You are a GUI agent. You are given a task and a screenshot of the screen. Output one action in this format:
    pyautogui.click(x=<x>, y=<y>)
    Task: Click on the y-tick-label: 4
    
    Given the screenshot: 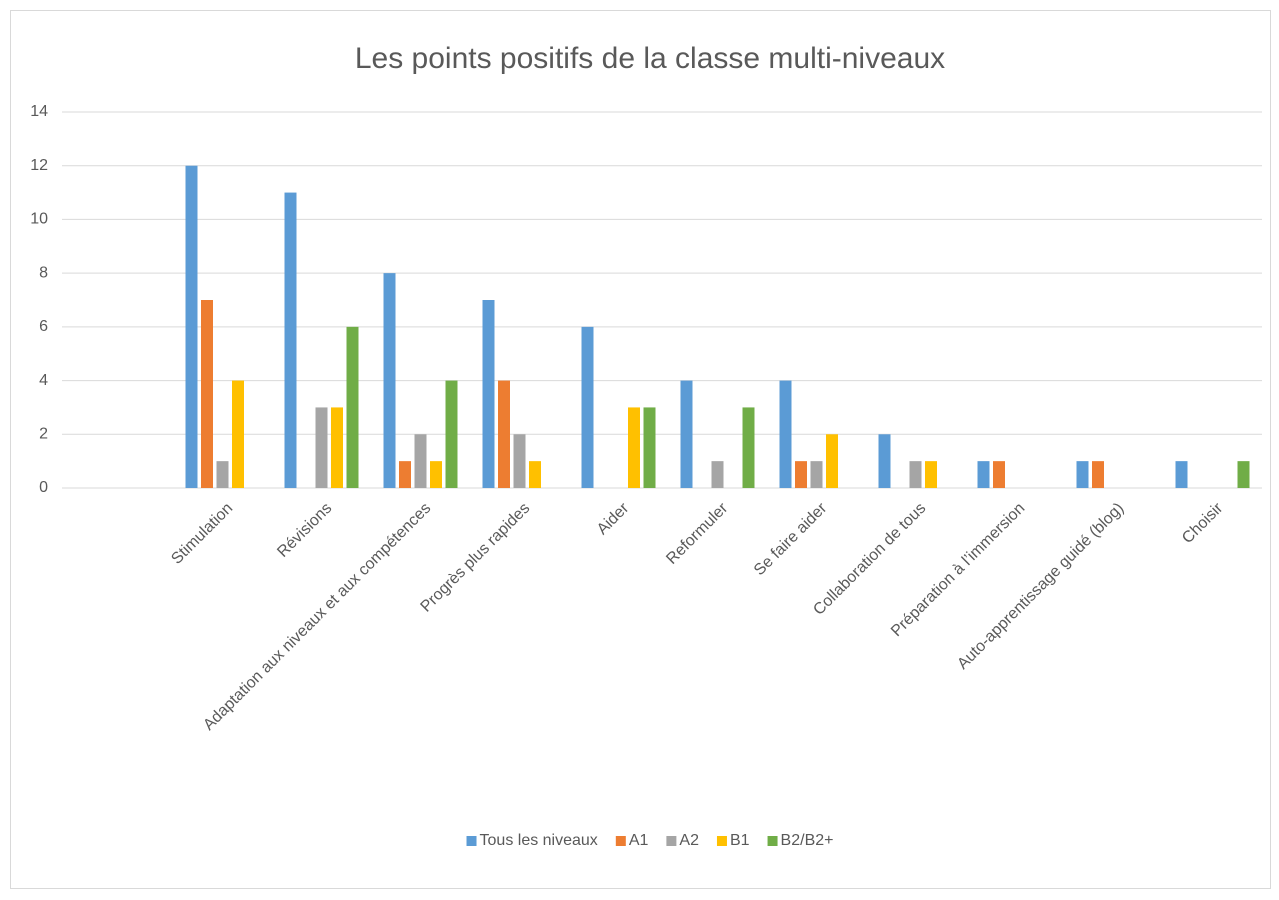 What is the action you would take?
    pyautogui.click(x=43, y=380)
    